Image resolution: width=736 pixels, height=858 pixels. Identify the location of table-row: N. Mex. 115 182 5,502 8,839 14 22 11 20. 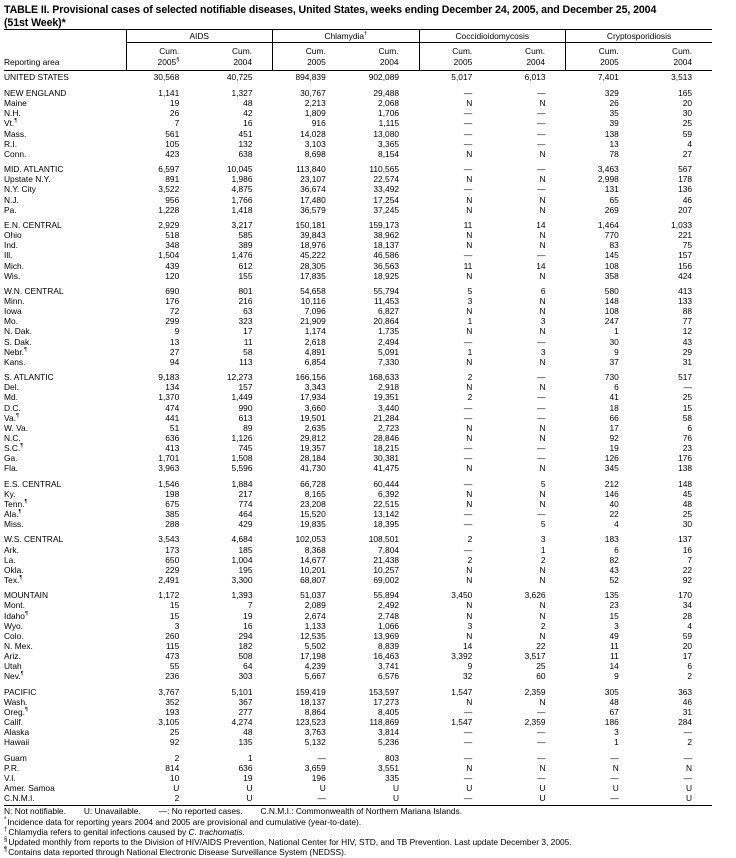
(358, 646).